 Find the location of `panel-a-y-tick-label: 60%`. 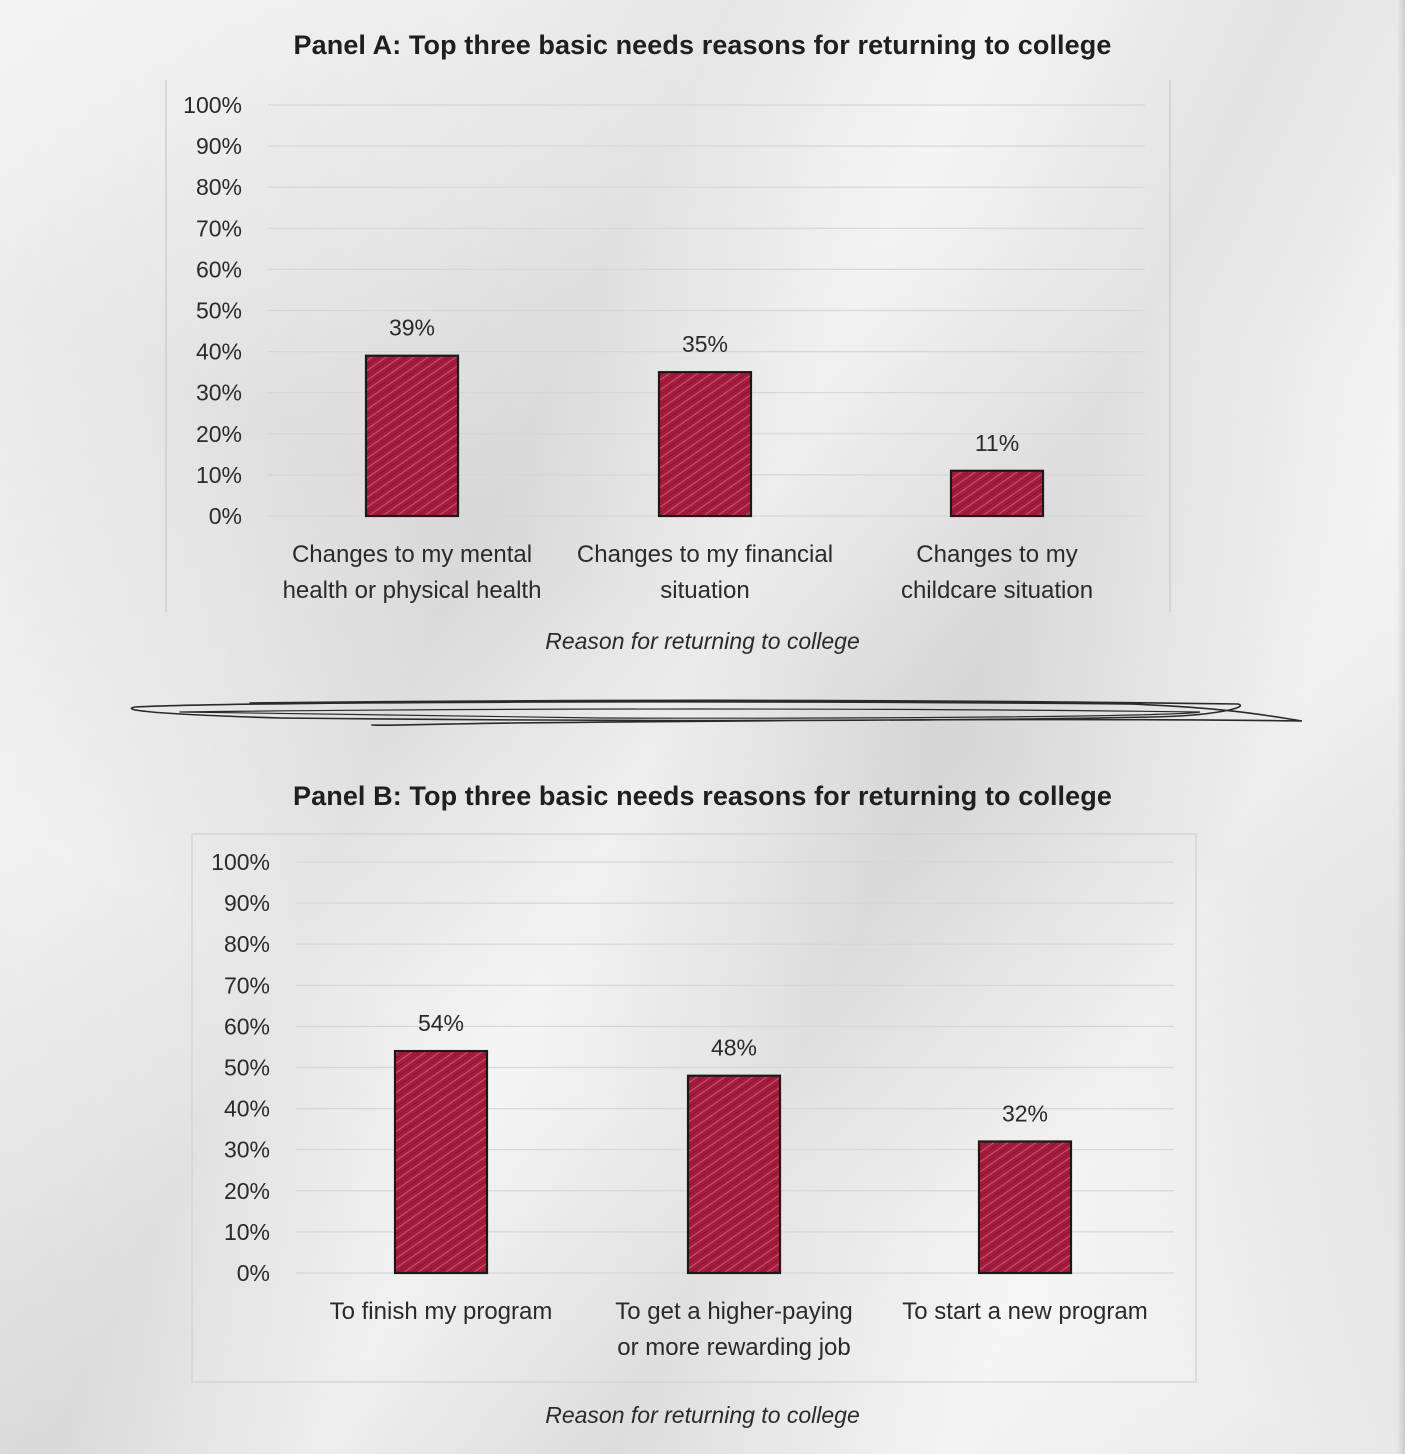

panel-a-y-tick-label: 60% is located at coordinates (219, 269).